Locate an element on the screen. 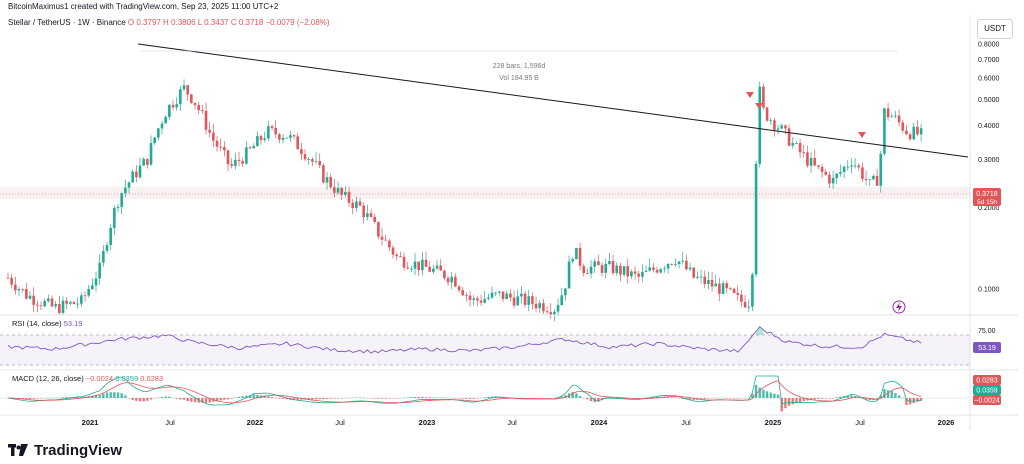 The width and height of the screenshot is (1024, 464). symbol-name: Stellar / TetherUS · 1W · Binance is located at coordinates (67, 22).